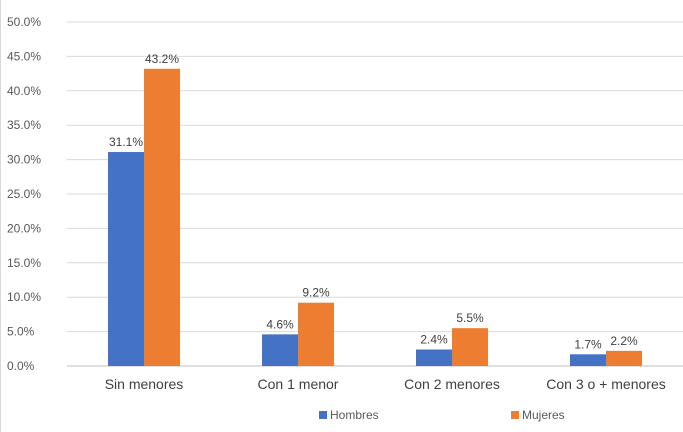  I want to click on y-tick-label: 25.0%, so click(24, 194).